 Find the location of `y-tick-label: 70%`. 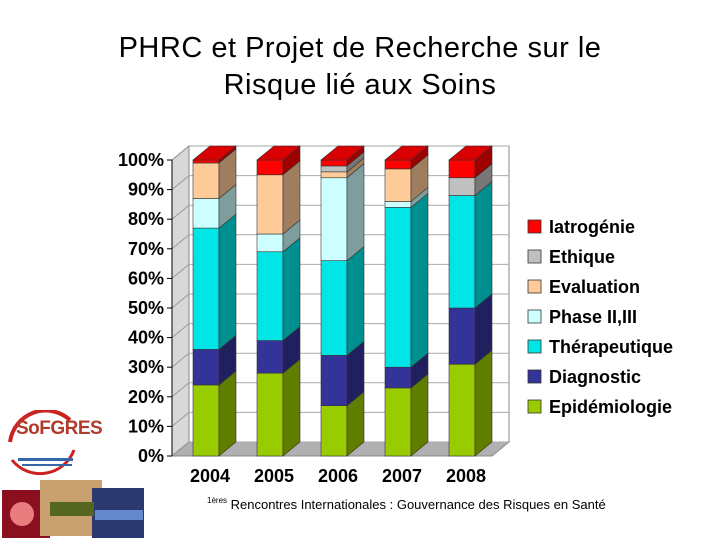

y-tick-label: 70% is located at coordinates (146, 249).